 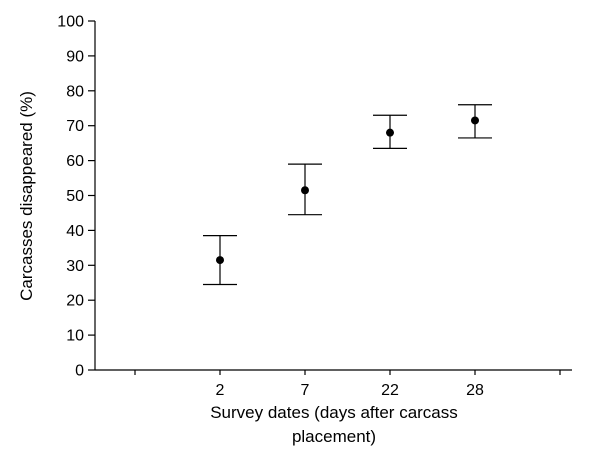 I want to click on x-tick-label: 28, so click(x=475, y=390).